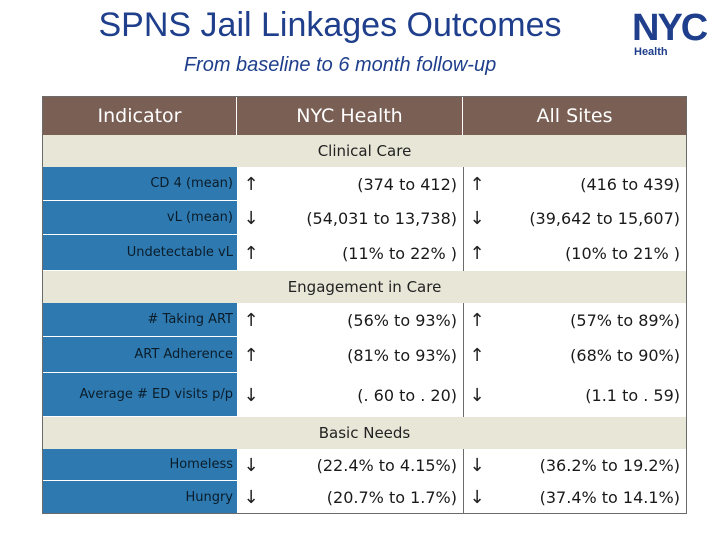 The image size is (720, 540). What do you see at coordinates (622, 253) in the screenshot?
I see `all-sites-value: (10% to 21% )` at bounding box center [622, 253].